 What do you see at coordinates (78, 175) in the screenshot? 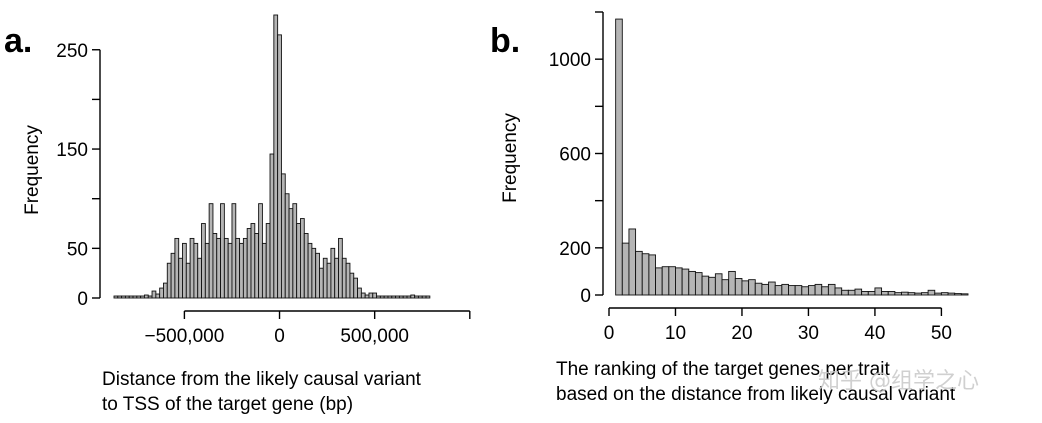
I see `panel-a-y-ticks: 0 50 150 250` at bounding box center [78, 175].